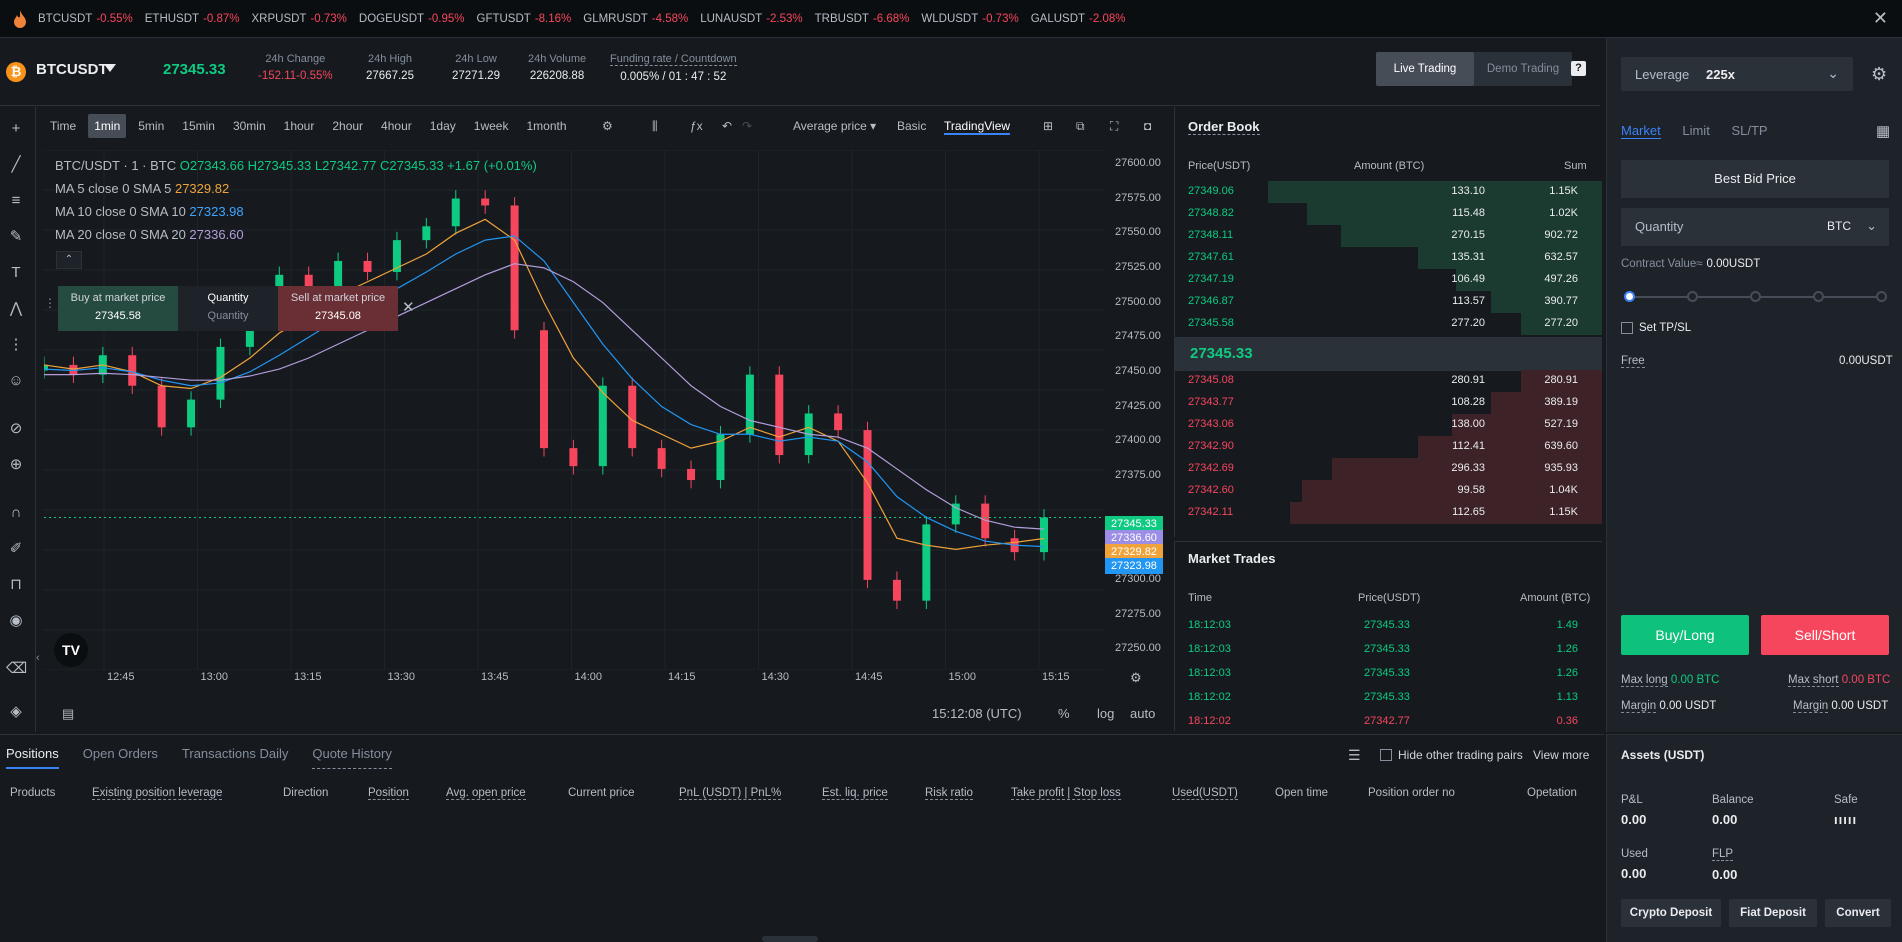  I want to click on close-quick-trade-icon: ✕, so click(408, 307).